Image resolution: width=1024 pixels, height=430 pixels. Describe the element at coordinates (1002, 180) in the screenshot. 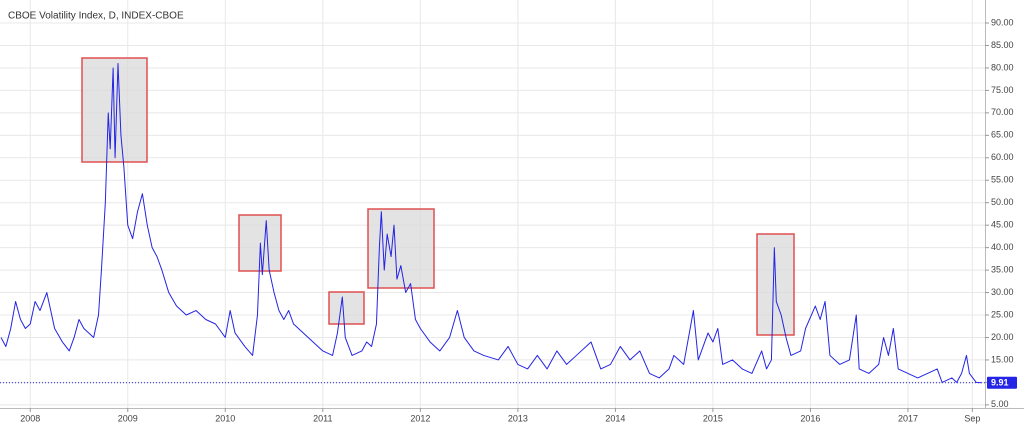

I see `y-tick-label: 55.00` at that location.